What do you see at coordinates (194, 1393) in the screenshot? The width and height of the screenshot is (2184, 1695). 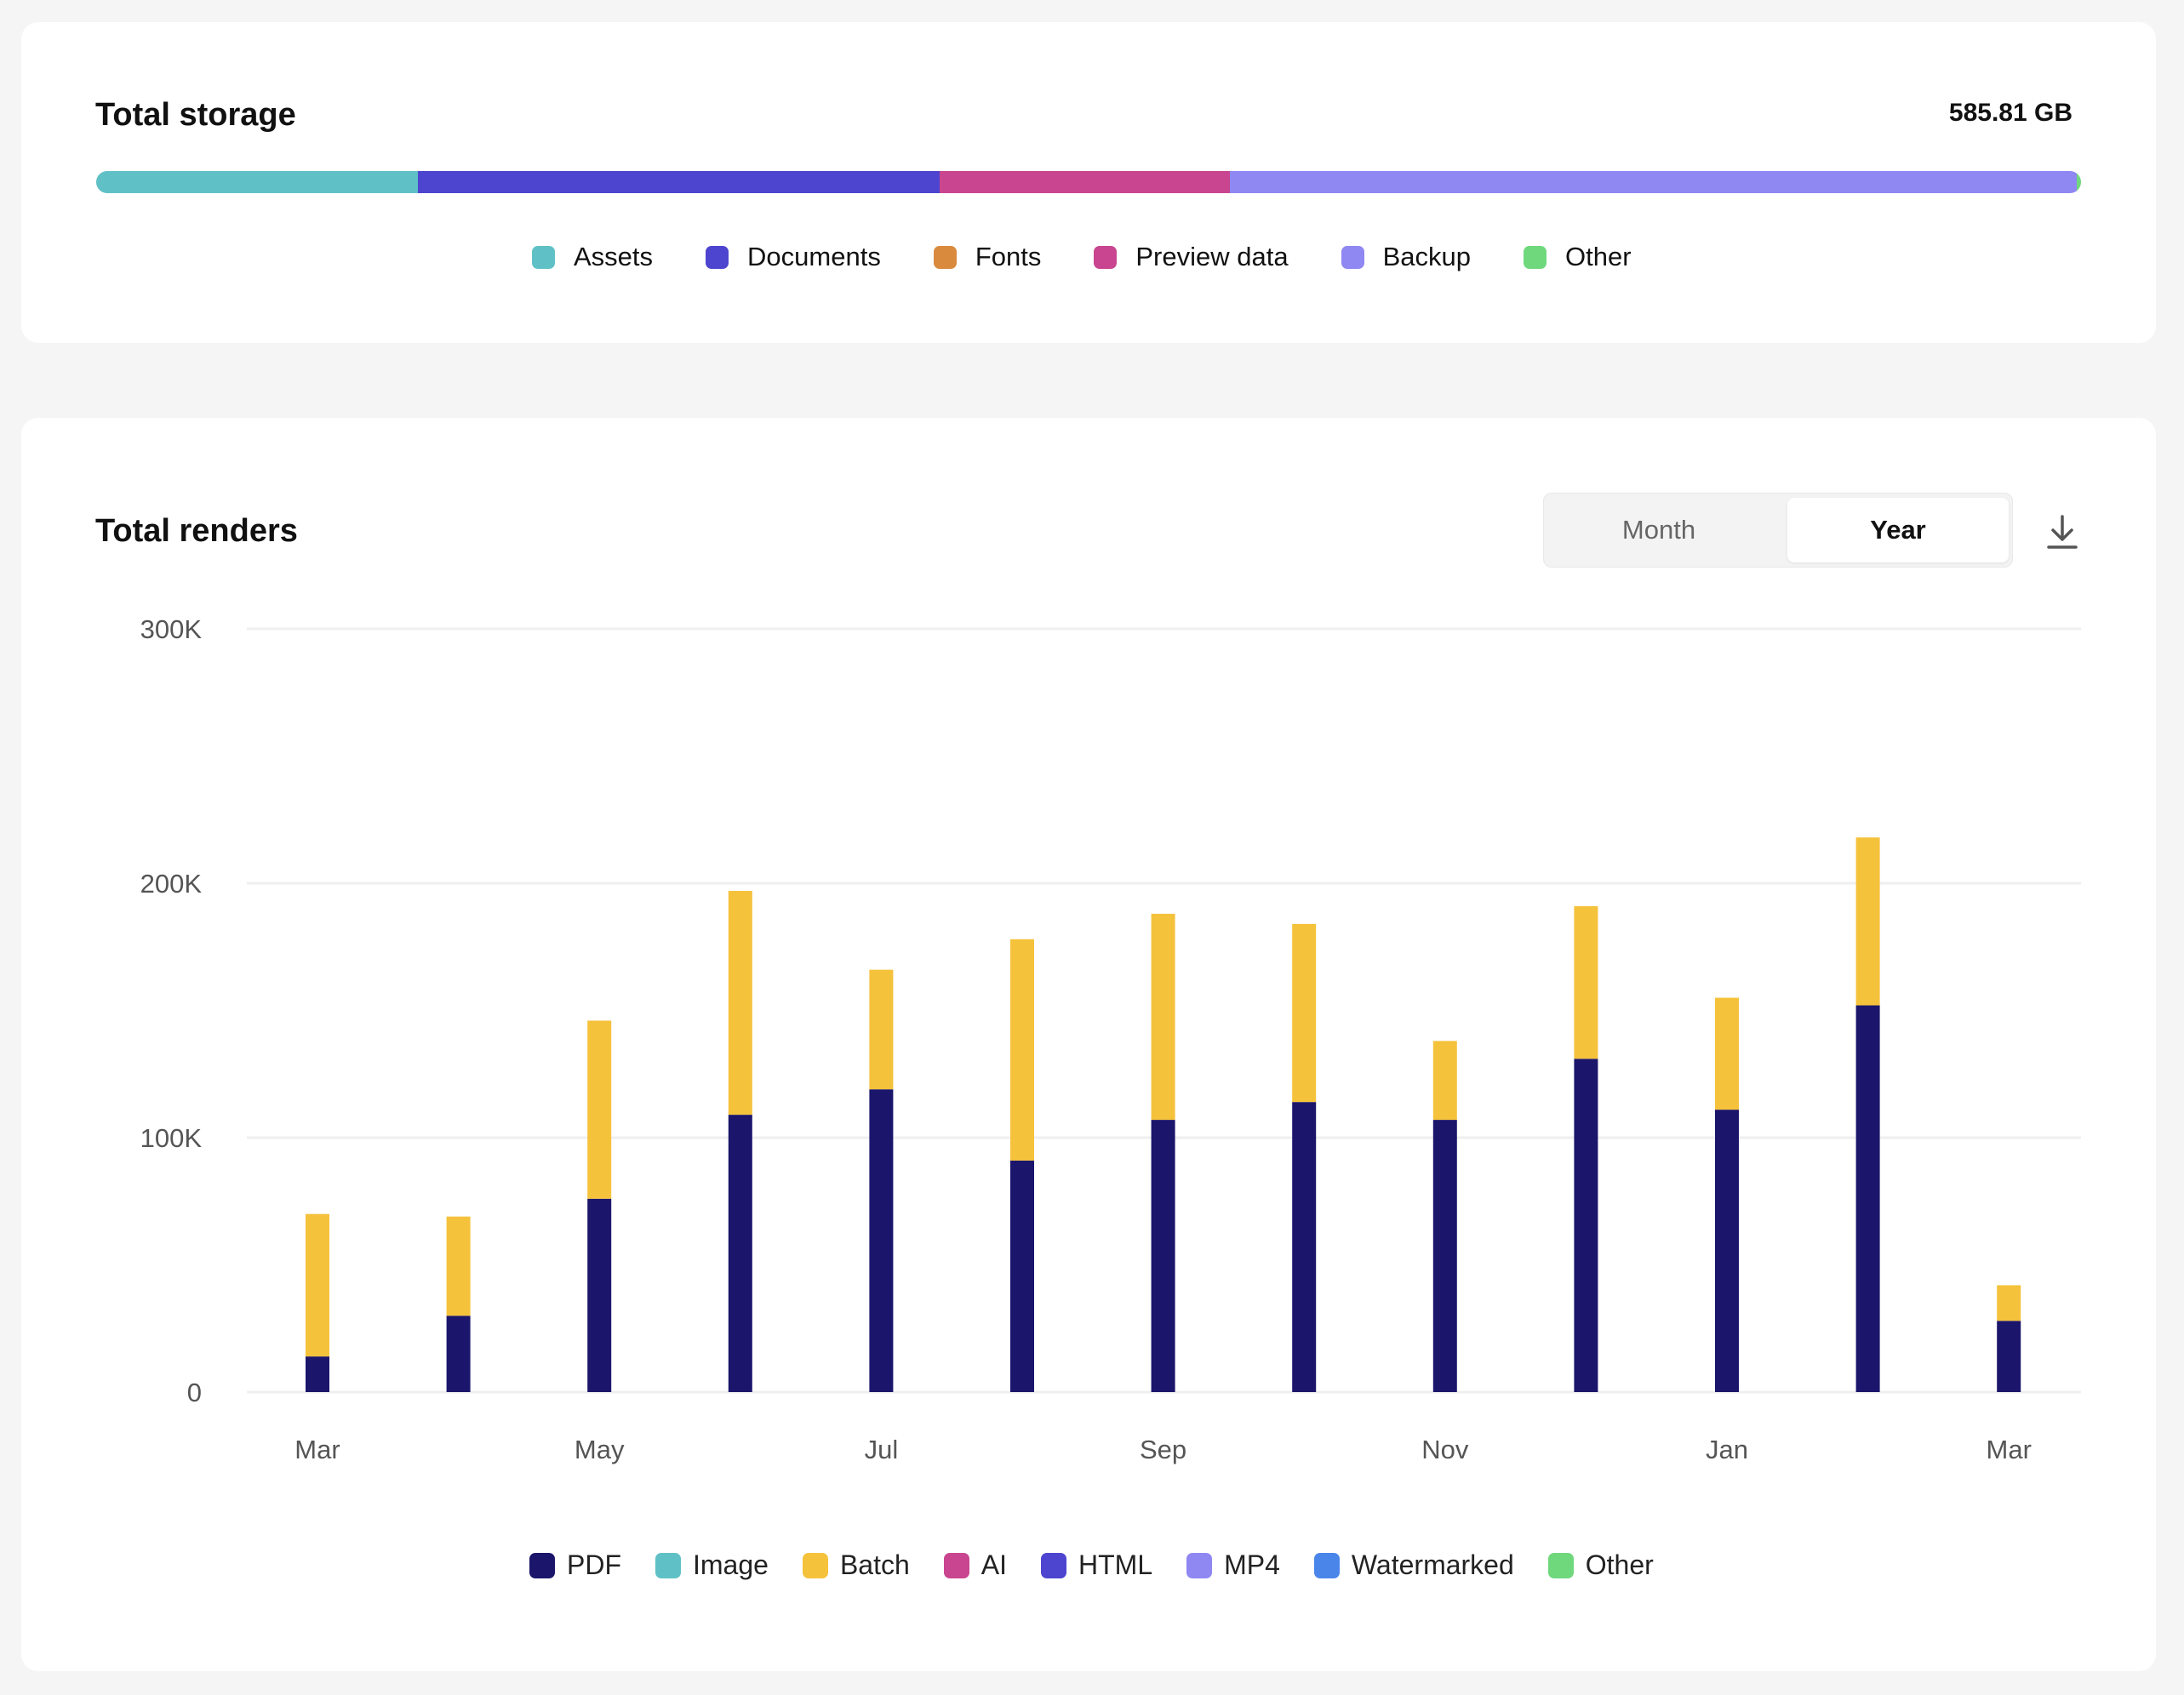 I see `y-tick-label: 0` at bounding box center [194, 1393].